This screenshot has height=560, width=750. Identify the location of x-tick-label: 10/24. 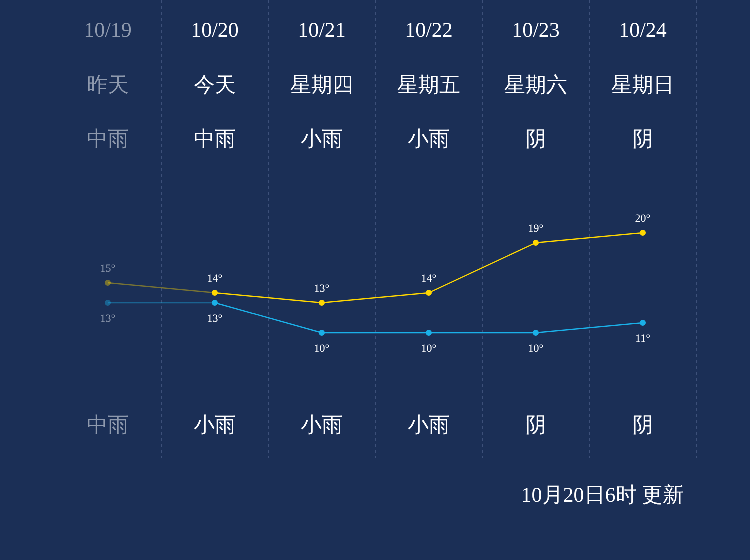
(643, 30).